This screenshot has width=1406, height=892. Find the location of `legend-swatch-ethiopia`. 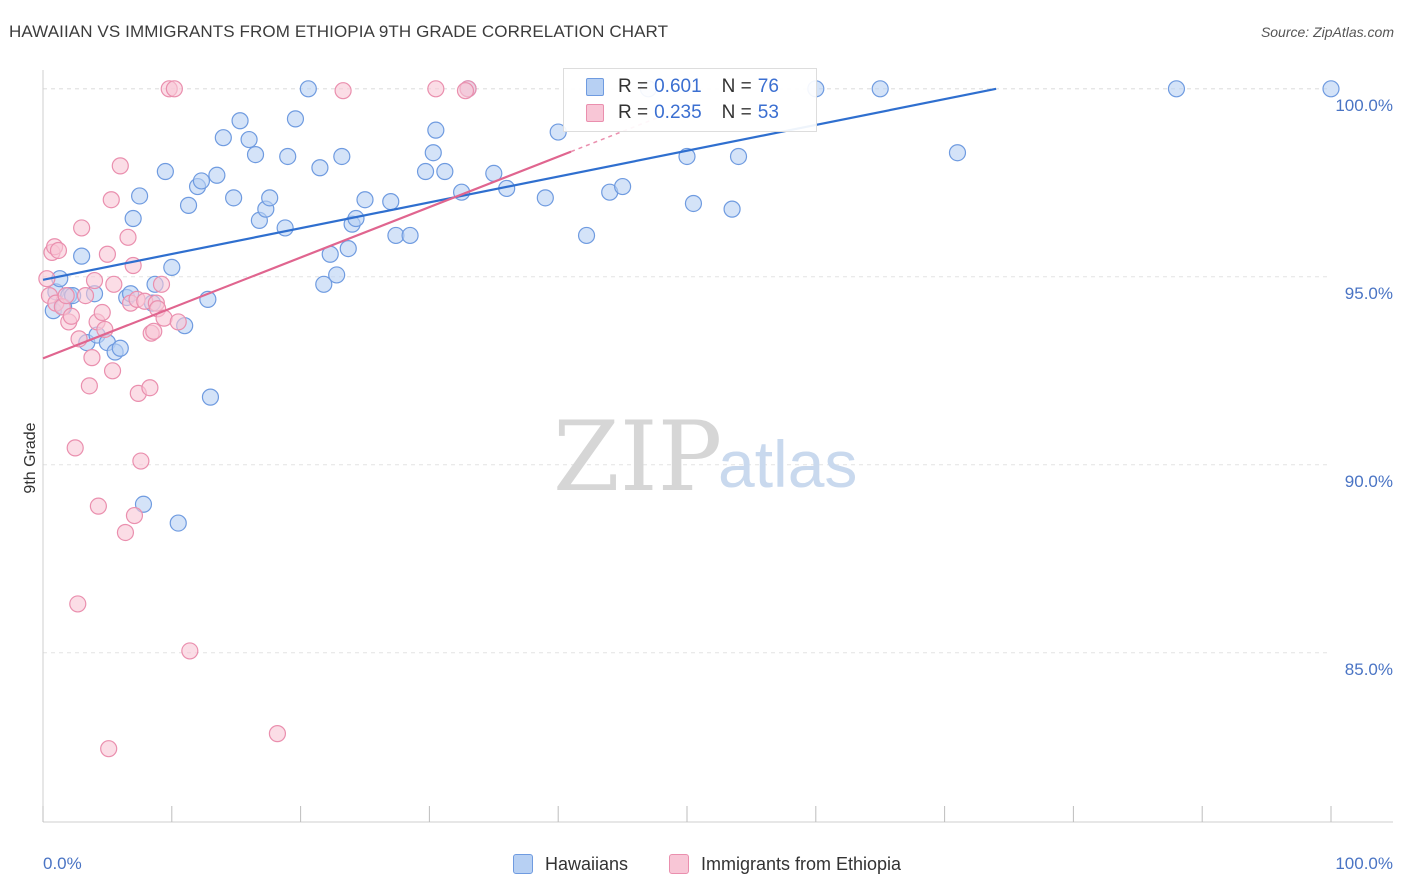

legend-swatch-ethiopia is located at coordinates (595, 113).